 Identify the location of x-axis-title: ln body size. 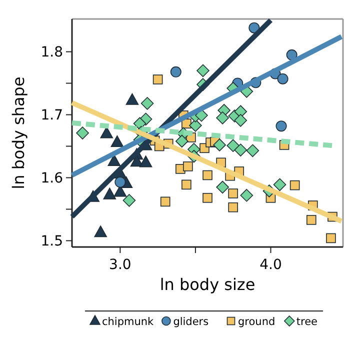
(208, 284).